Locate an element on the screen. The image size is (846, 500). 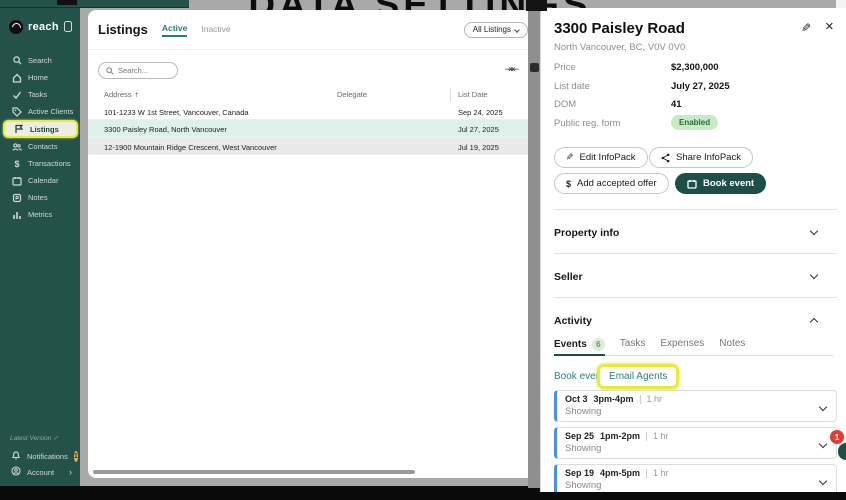
bar-chart-icon is located at coordinates (17, 215).